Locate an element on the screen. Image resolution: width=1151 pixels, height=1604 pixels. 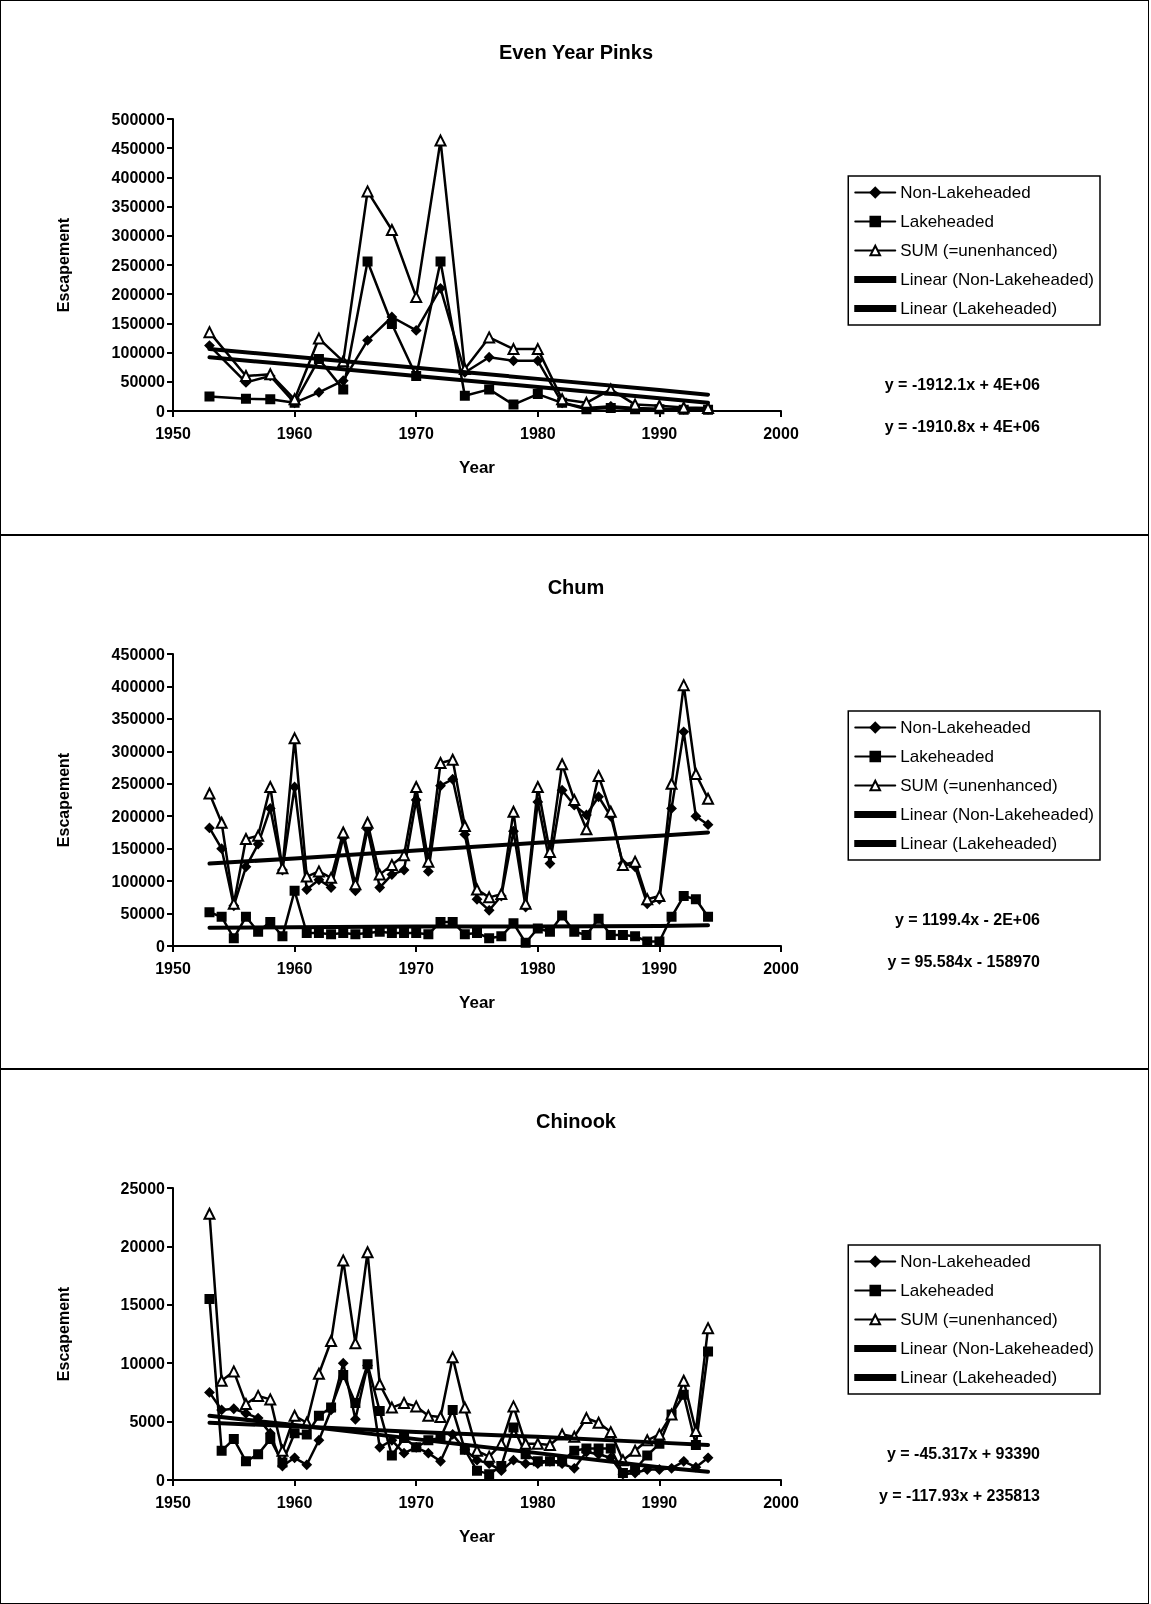
chart-title: Chinook is located at coordinates (576, 1121).